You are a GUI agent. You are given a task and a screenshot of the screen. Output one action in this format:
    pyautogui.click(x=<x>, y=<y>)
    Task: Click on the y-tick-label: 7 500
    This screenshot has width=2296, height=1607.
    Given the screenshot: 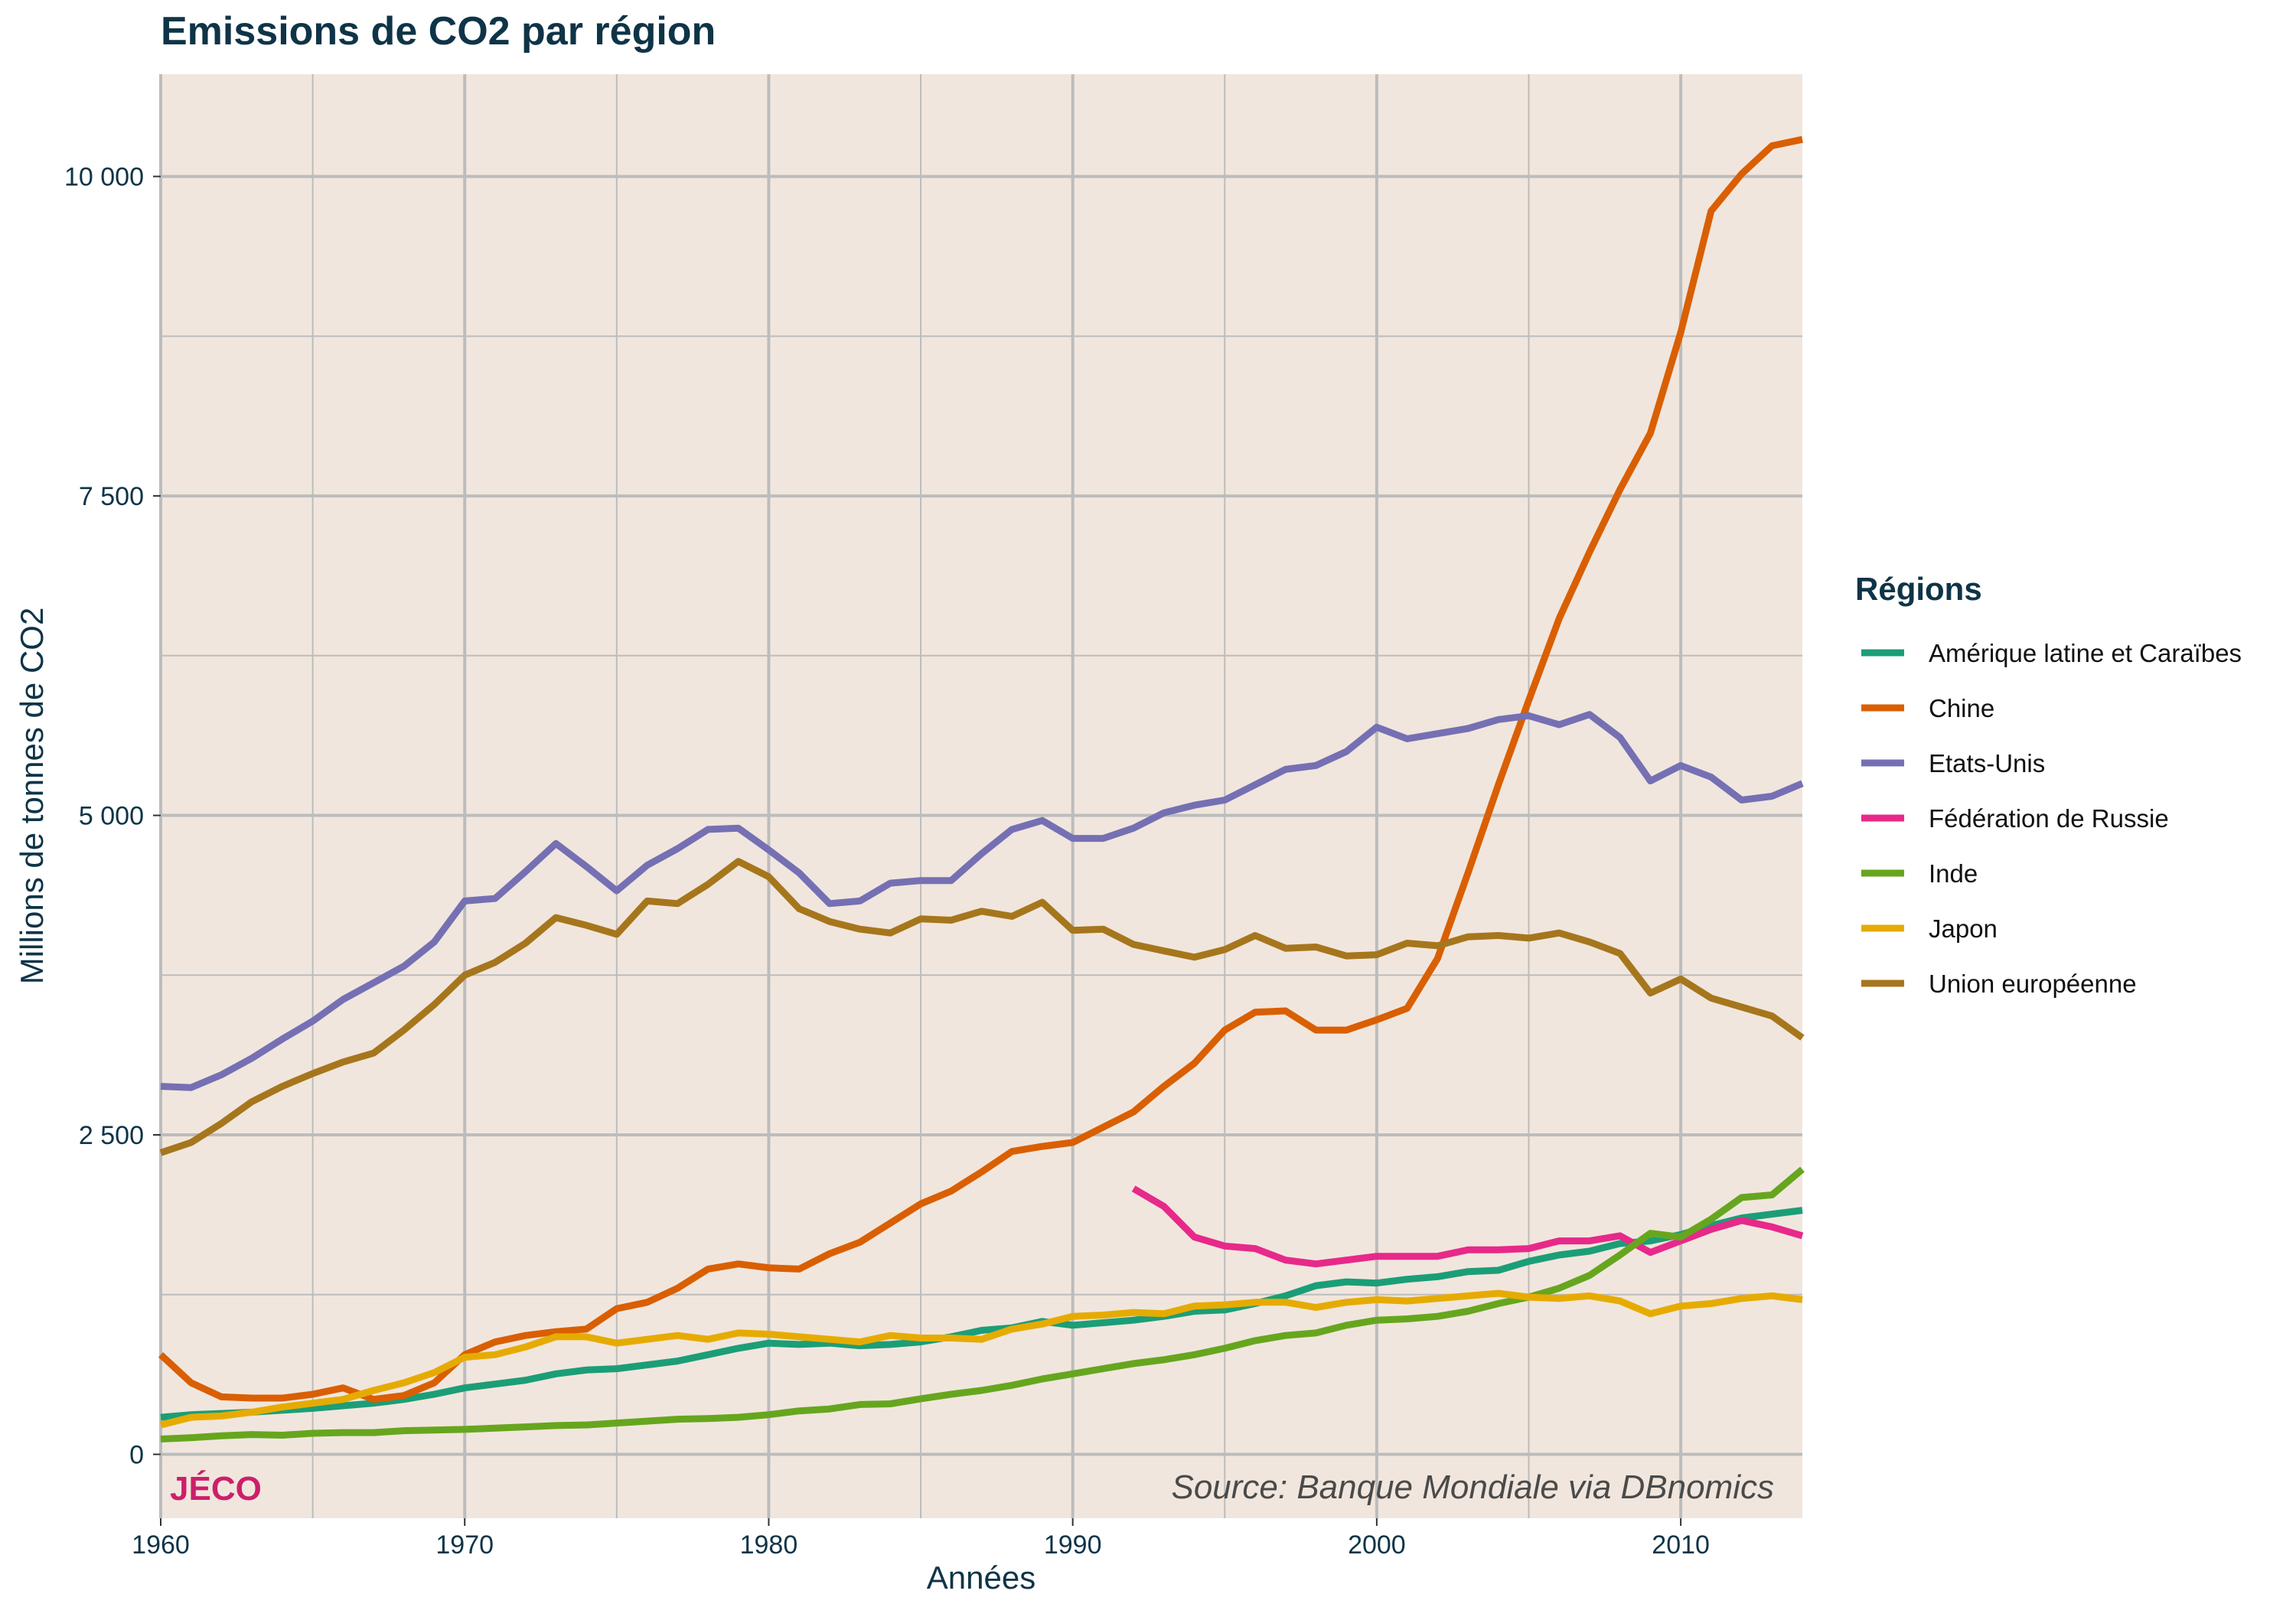 What is the action you would take?
    pyautogui.click(x=111, y=497)
    